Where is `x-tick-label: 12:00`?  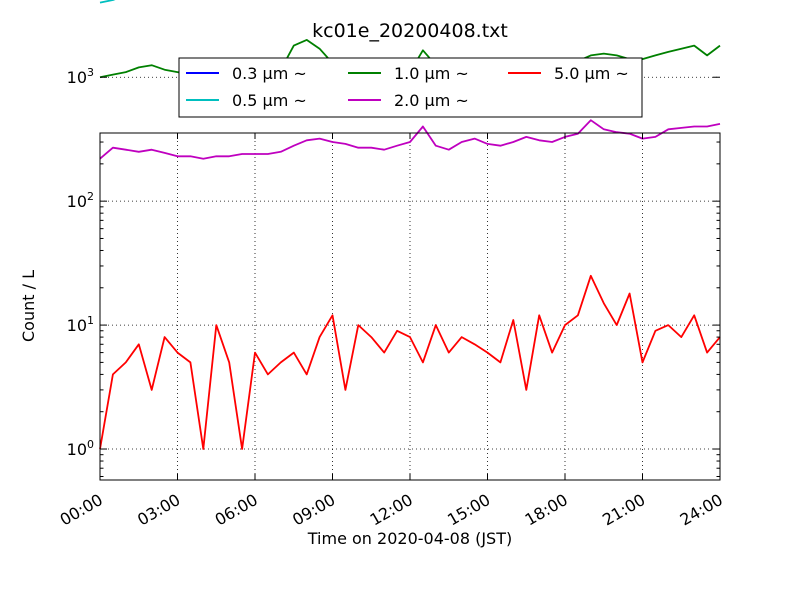 x-tick-label: 12:00 is located at coordinates (391, 510).